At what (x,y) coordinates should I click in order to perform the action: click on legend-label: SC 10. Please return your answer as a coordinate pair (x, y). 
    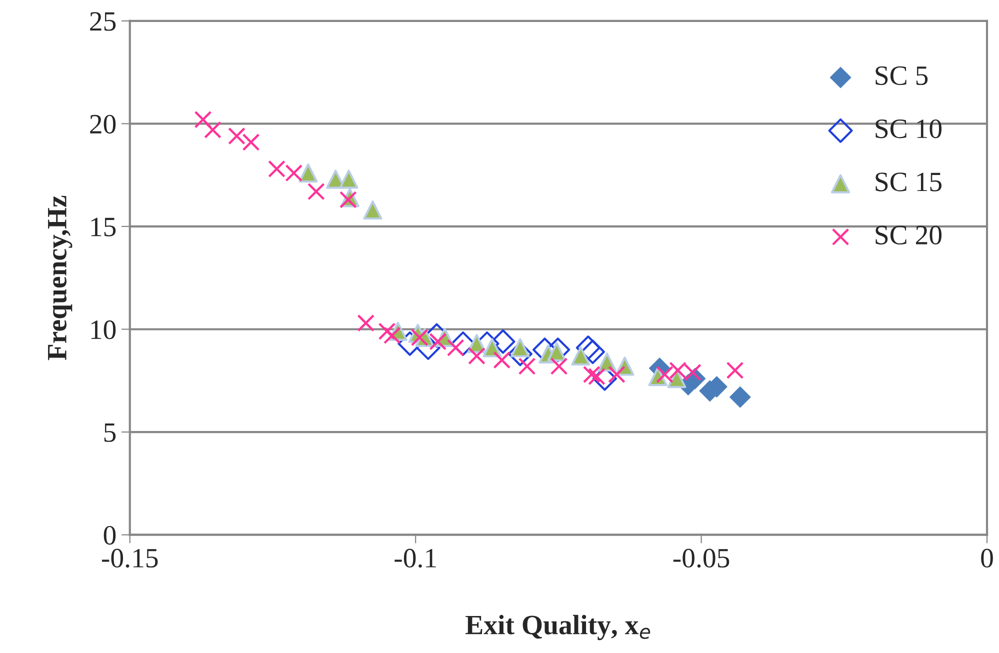
    Looking at the image, I should click on (909, 128).